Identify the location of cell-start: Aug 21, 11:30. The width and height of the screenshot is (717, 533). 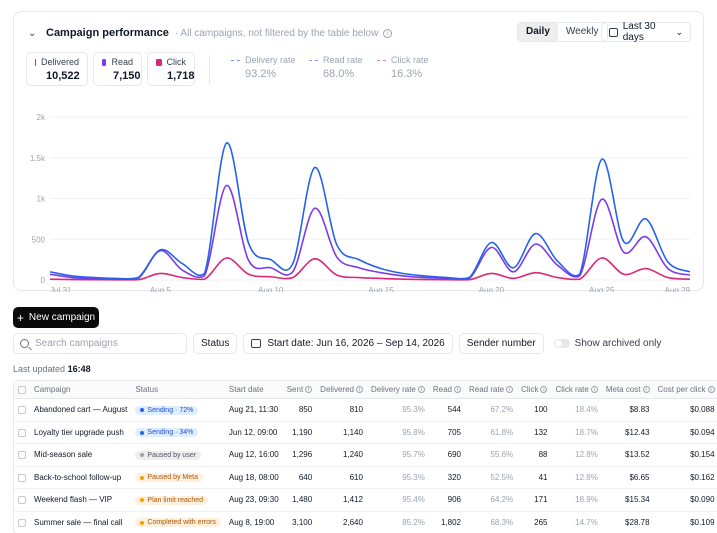
(253, 410).